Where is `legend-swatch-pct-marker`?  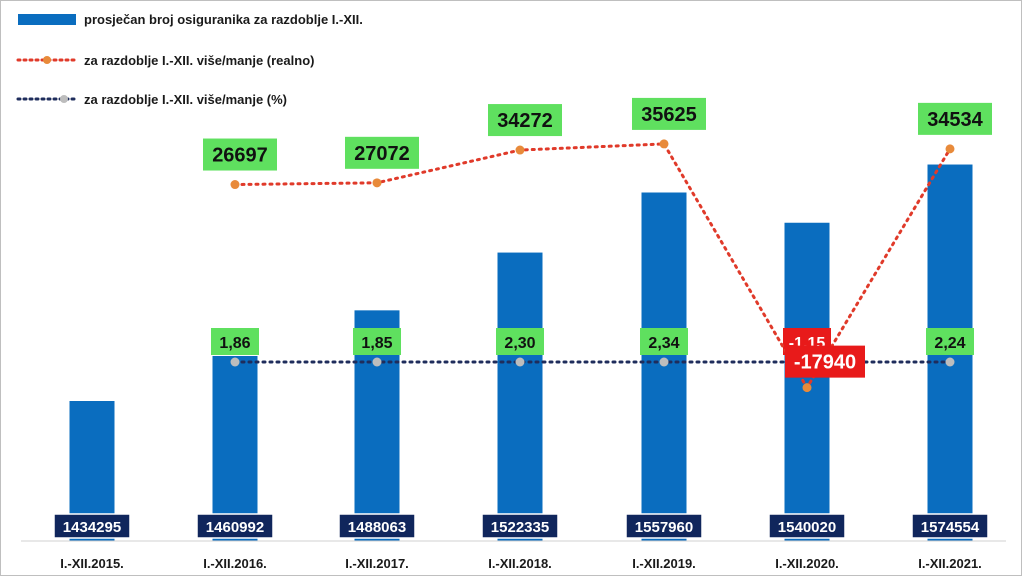 legend-swatch-pct-marker is located at coordinates (64, 99).